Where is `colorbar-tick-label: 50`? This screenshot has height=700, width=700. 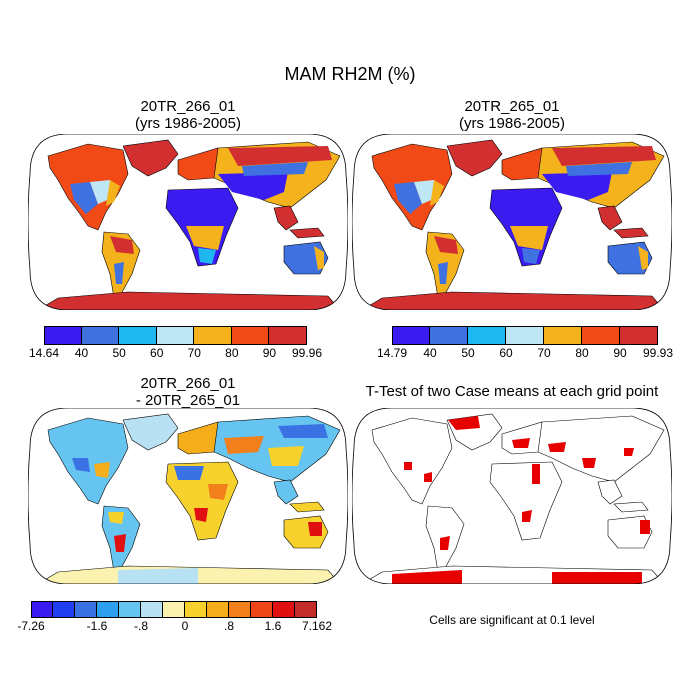
colorbar-tick-label: 50 is located at coordinates (119, 353).